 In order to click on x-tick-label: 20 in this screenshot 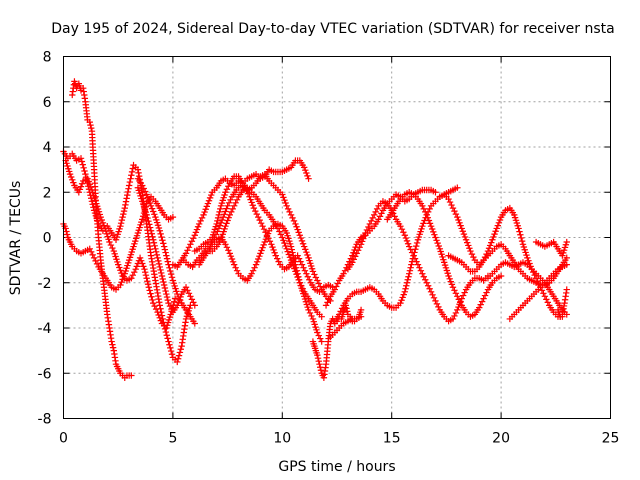, I will do `click(501, 439)`.